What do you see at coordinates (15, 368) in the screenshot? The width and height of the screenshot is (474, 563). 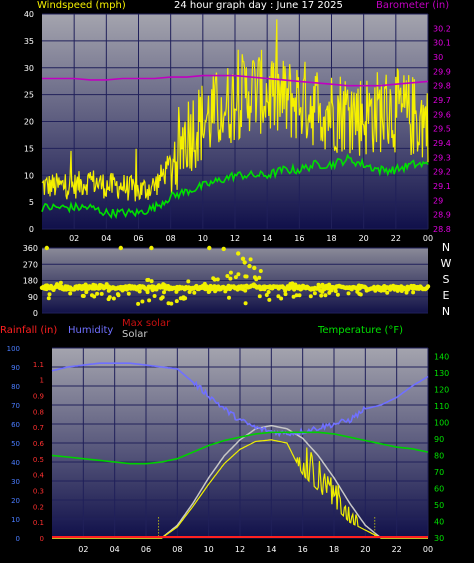 I see `humidity-y-tick-label: 90` at bounding box center [15, 368].